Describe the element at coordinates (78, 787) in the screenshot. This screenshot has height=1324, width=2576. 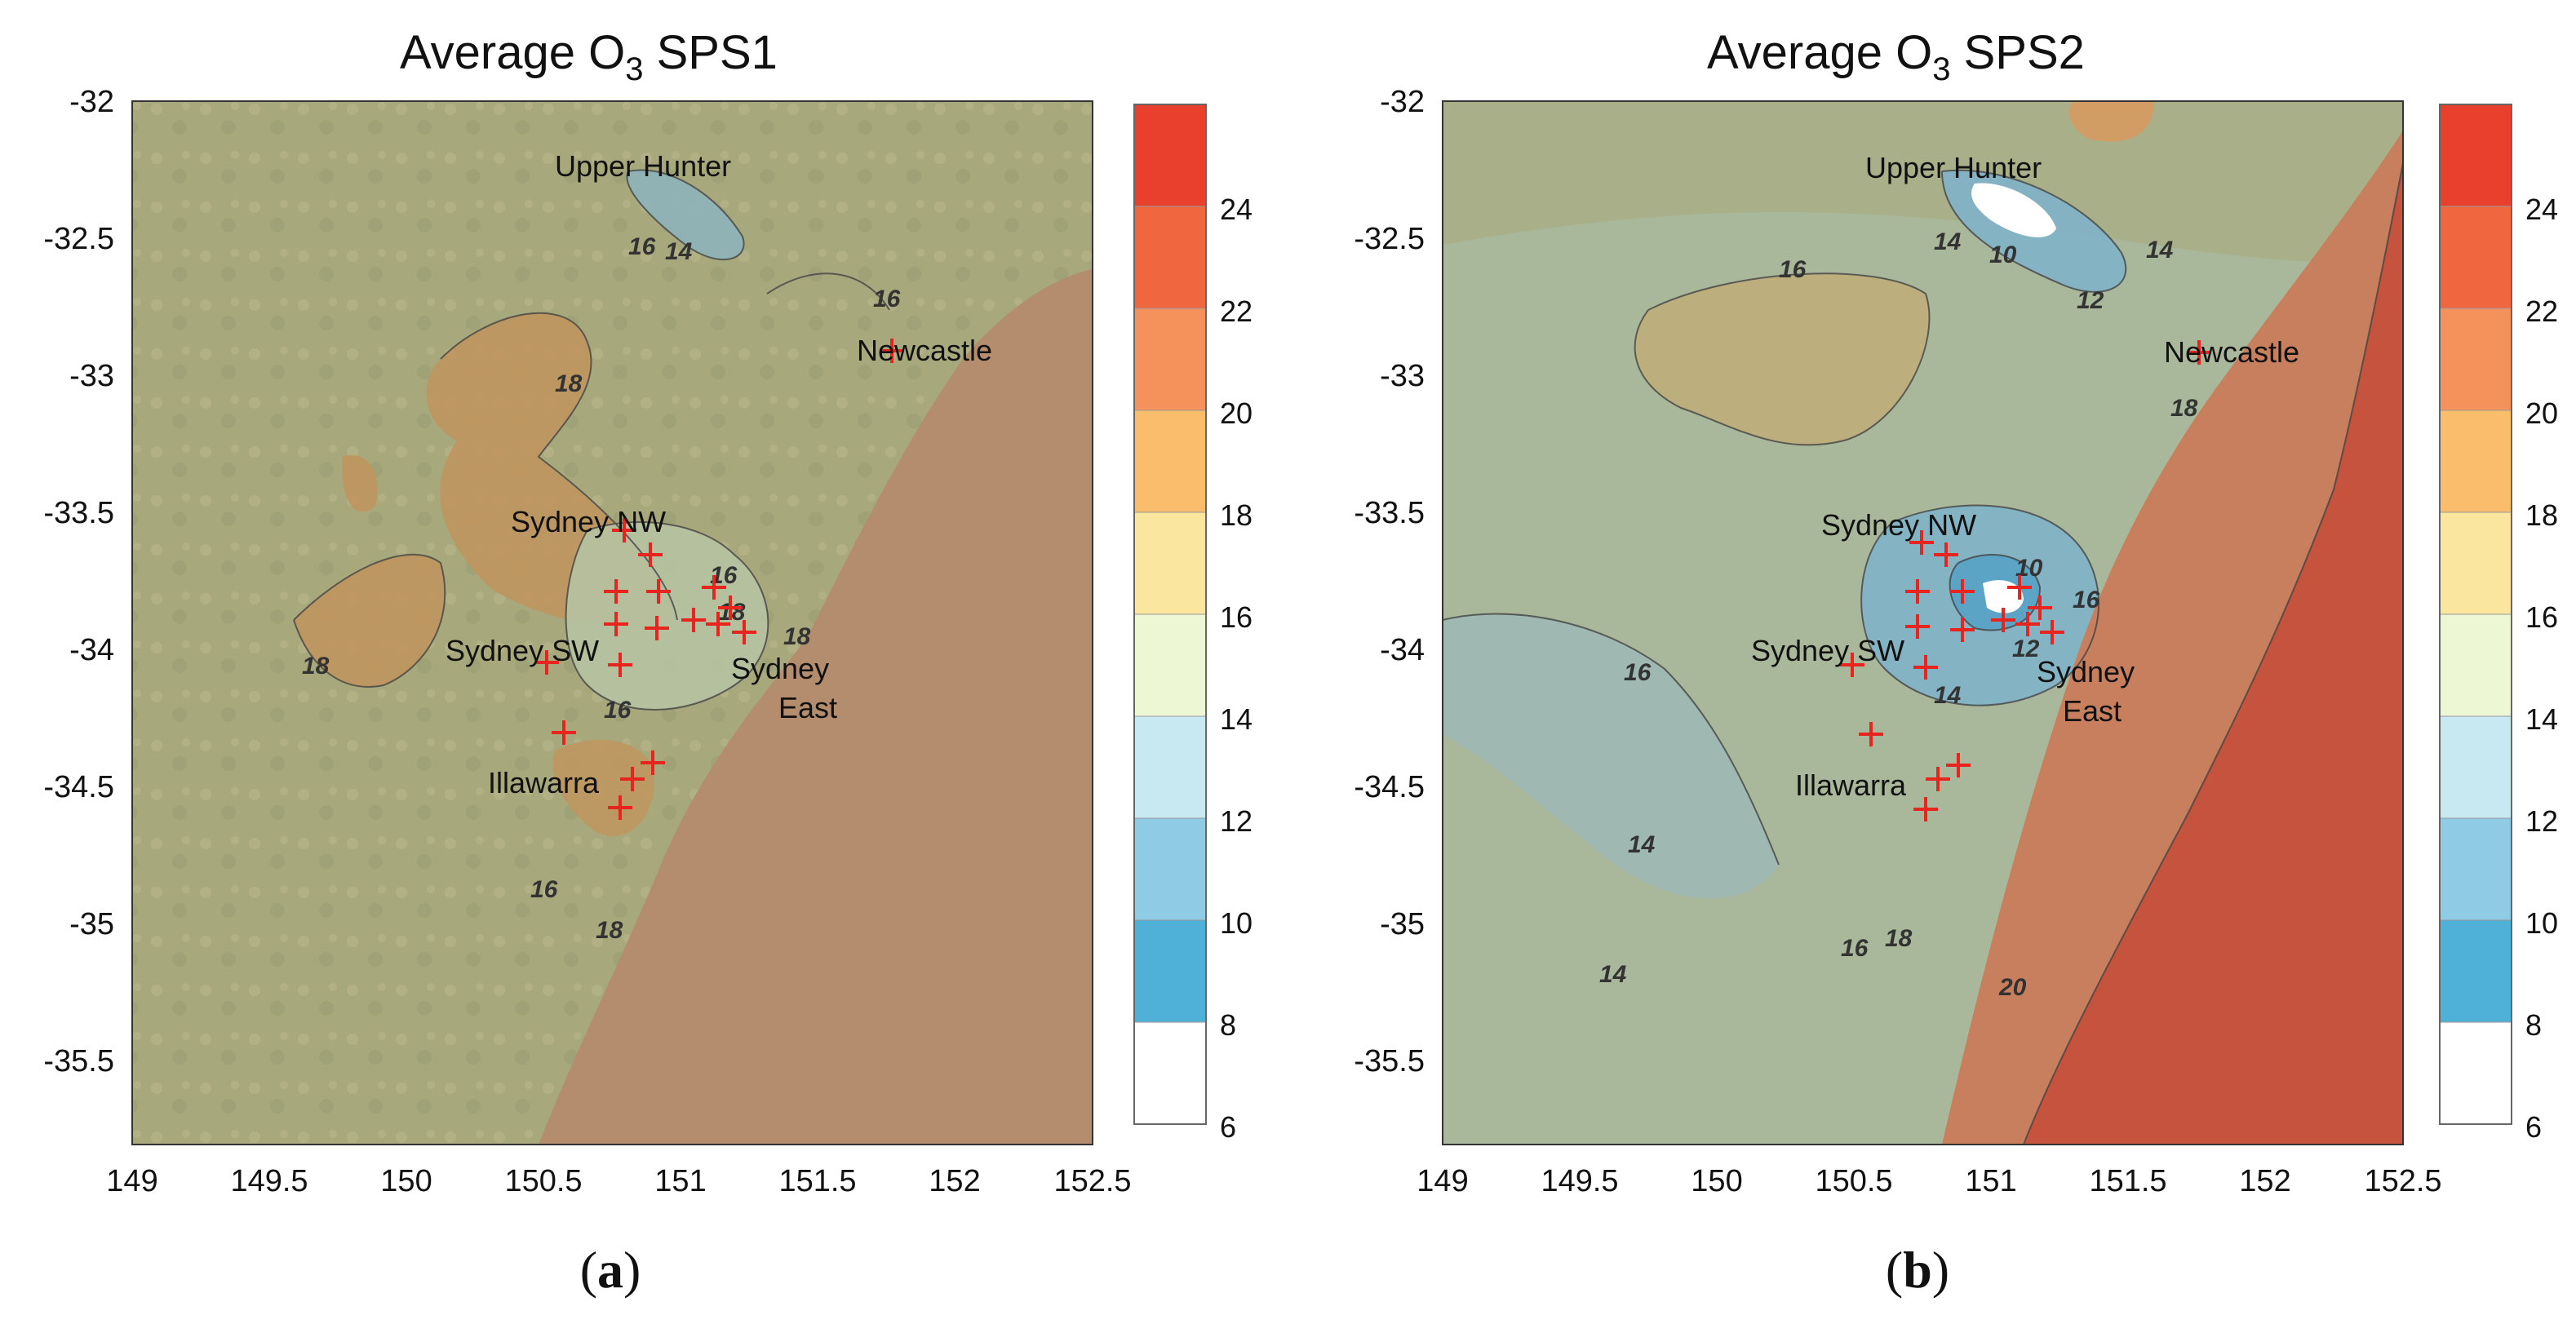
I see `y-tick-label: -34.5` at that location.